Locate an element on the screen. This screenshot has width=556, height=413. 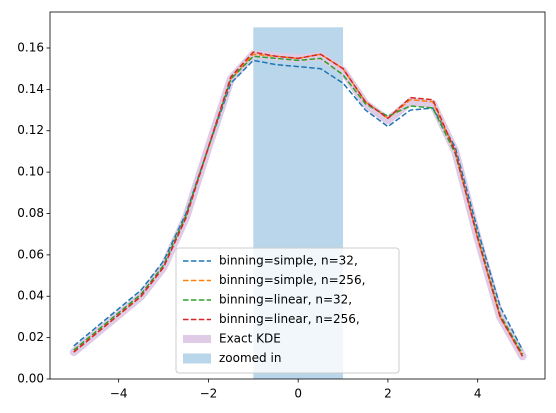
legend-label: binning=linear, n=32, is located at coordinates (285, 300).